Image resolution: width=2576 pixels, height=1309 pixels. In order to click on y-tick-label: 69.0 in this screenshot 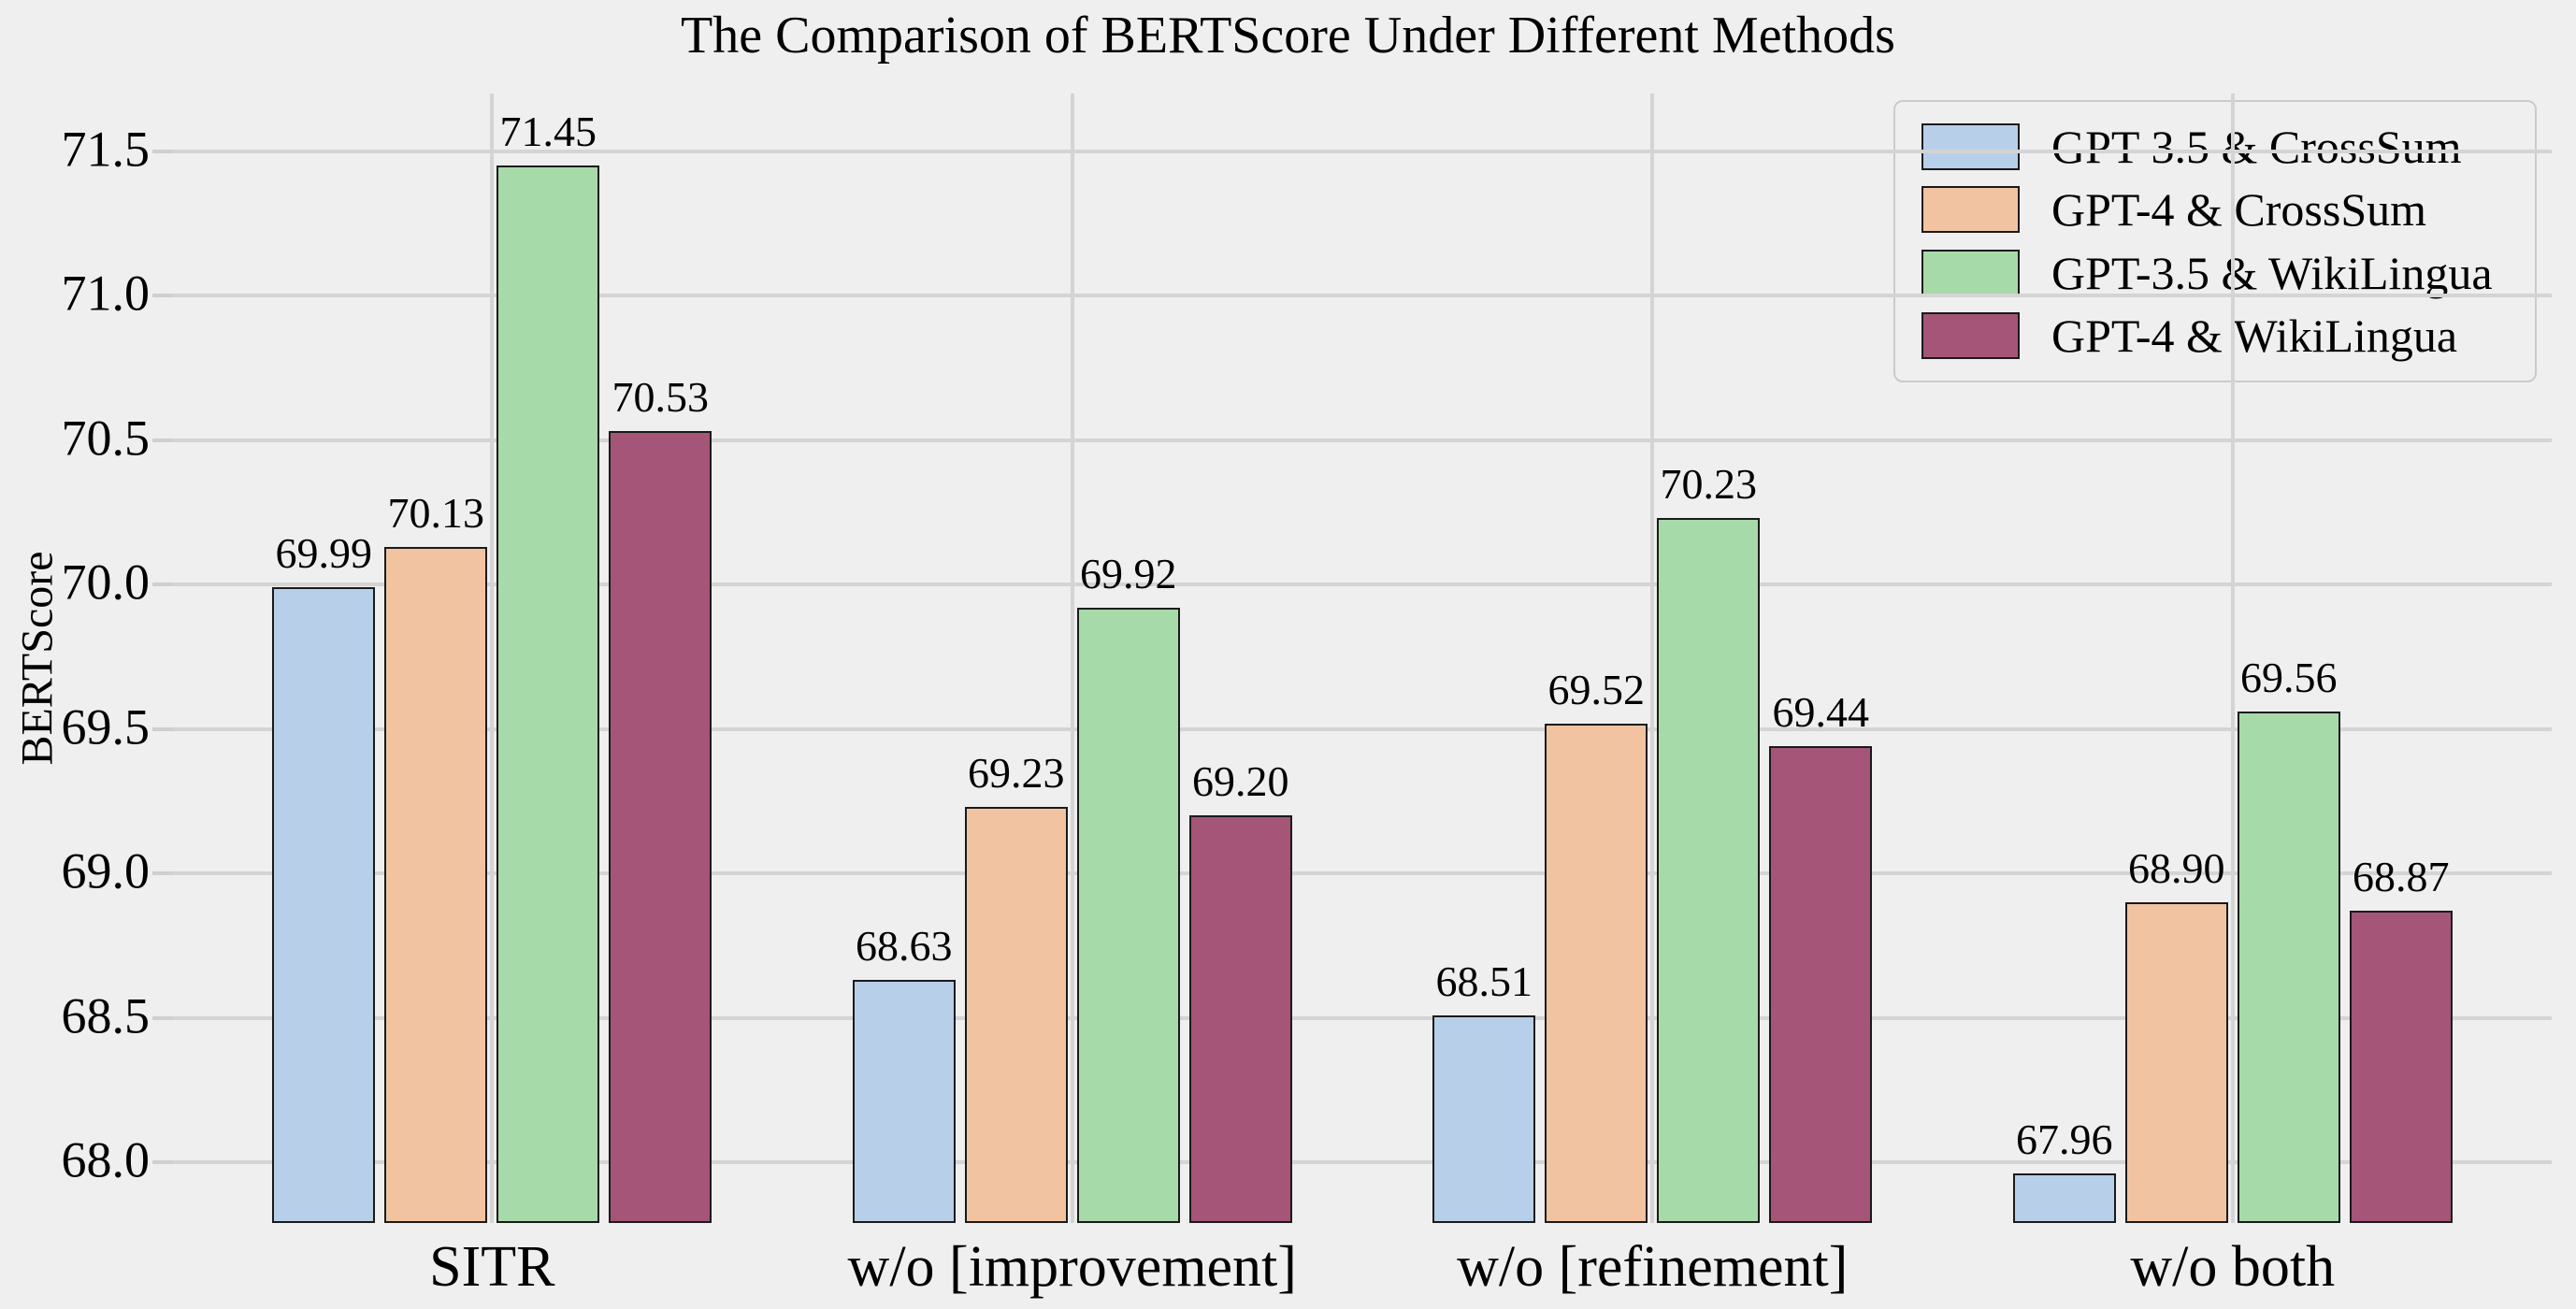, I will do `click(106, 871)`.